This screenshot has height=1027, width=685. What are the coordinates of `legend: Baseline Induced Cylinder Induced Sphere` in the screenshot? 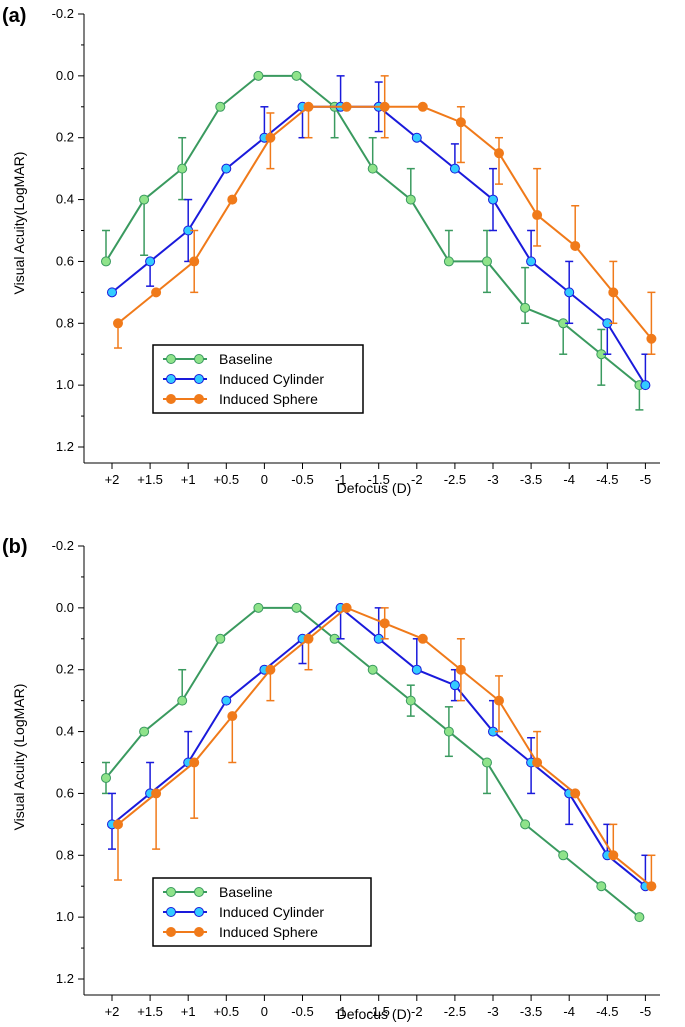 It's located at (258, 379).